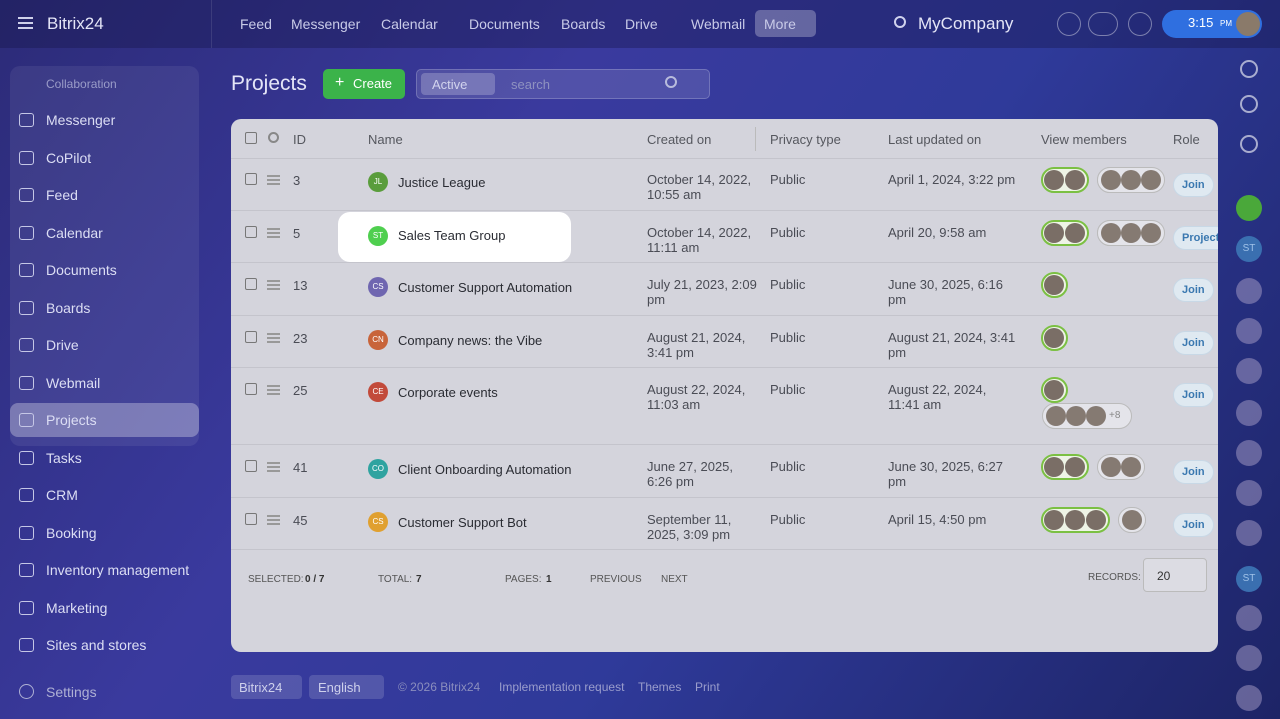  What do you see at coordinates (273, 137) in the screenshot?
I see `settings-icon` at bounding box center [273, 137].